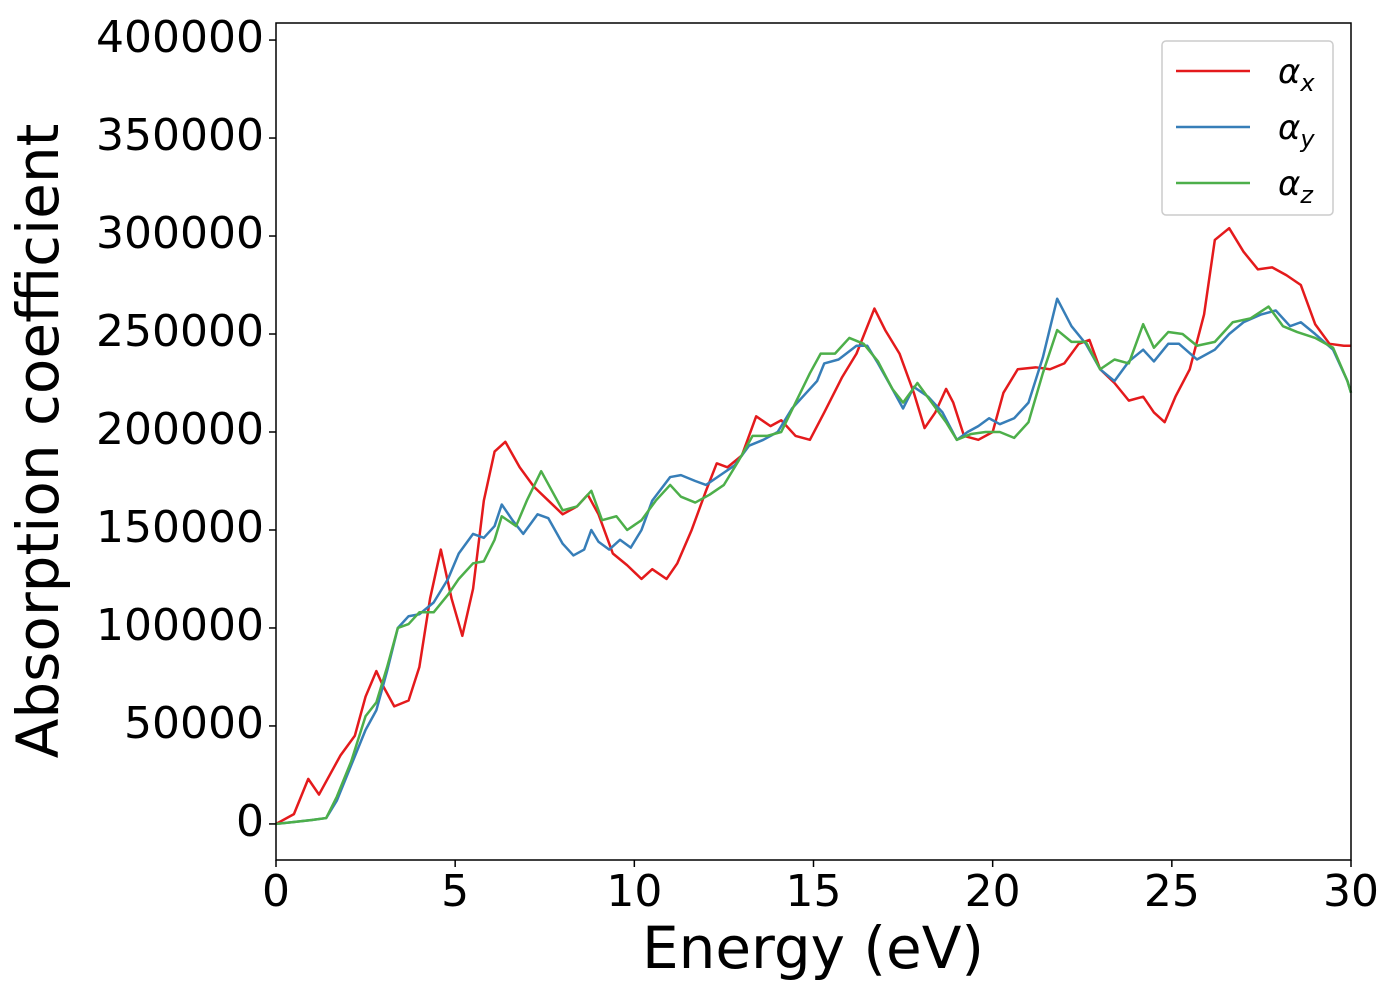 This screenshot has width=1400, height=1000. I want to click on y-axis-label: Absorption coefficient, so click(38, 441).